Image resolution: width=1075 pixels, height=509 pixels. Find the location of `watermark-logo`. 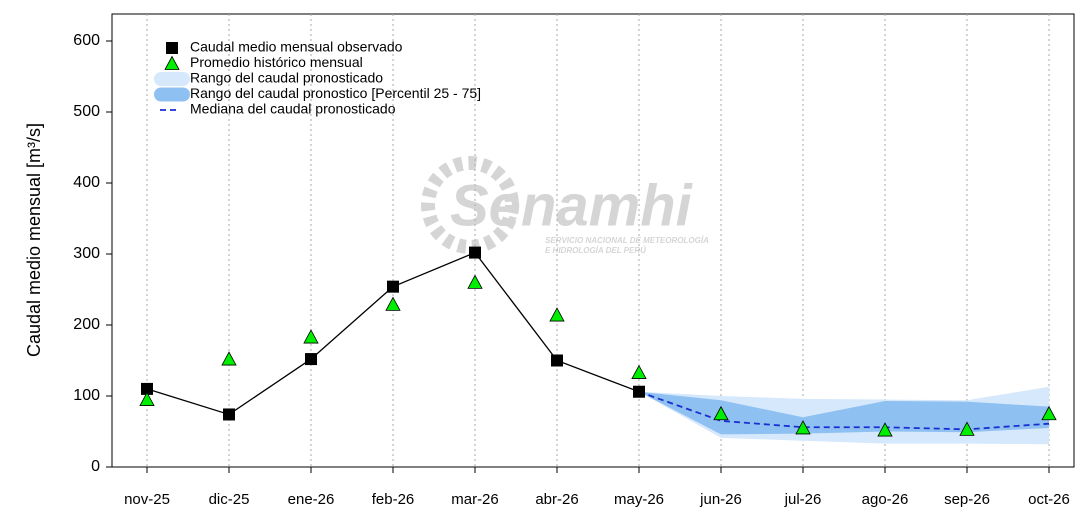

watermark-logo is located at coordinates (470, 205).